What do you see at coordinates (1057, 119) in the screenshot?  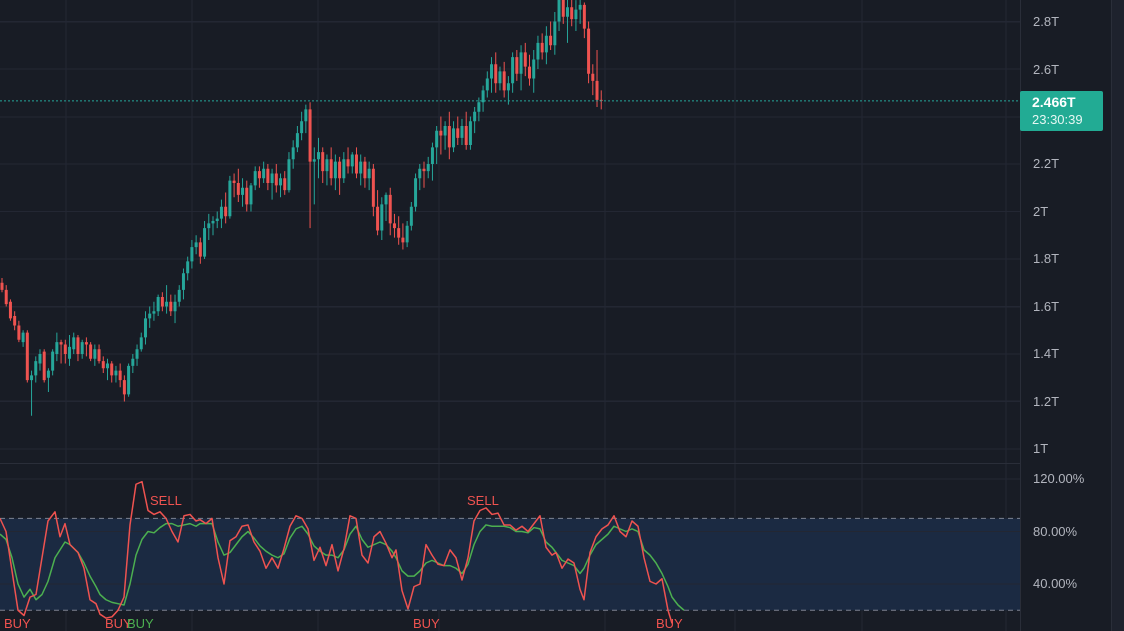 I see `bar-countdown: 23:30:39` at bounding box center [1057, 119].